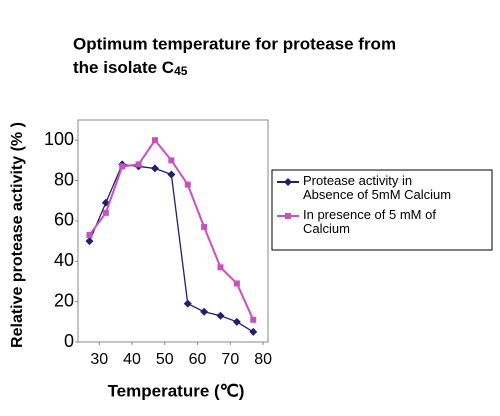 This screenshot has width=500, height=416. What do you see at coordinates (230, 359) in the screenshot?
I see `x-tick-label: 70` at bounding box center [230, 359].